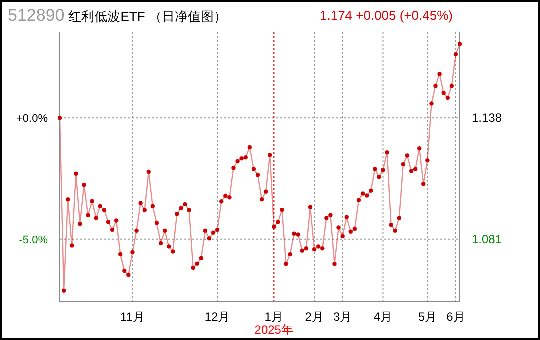 The image size is (540, 340). What do you see at coordinates (32, 119) in the screenshot?
I see `y-tick-label: +0.0%` at bounding box center [32, 119].